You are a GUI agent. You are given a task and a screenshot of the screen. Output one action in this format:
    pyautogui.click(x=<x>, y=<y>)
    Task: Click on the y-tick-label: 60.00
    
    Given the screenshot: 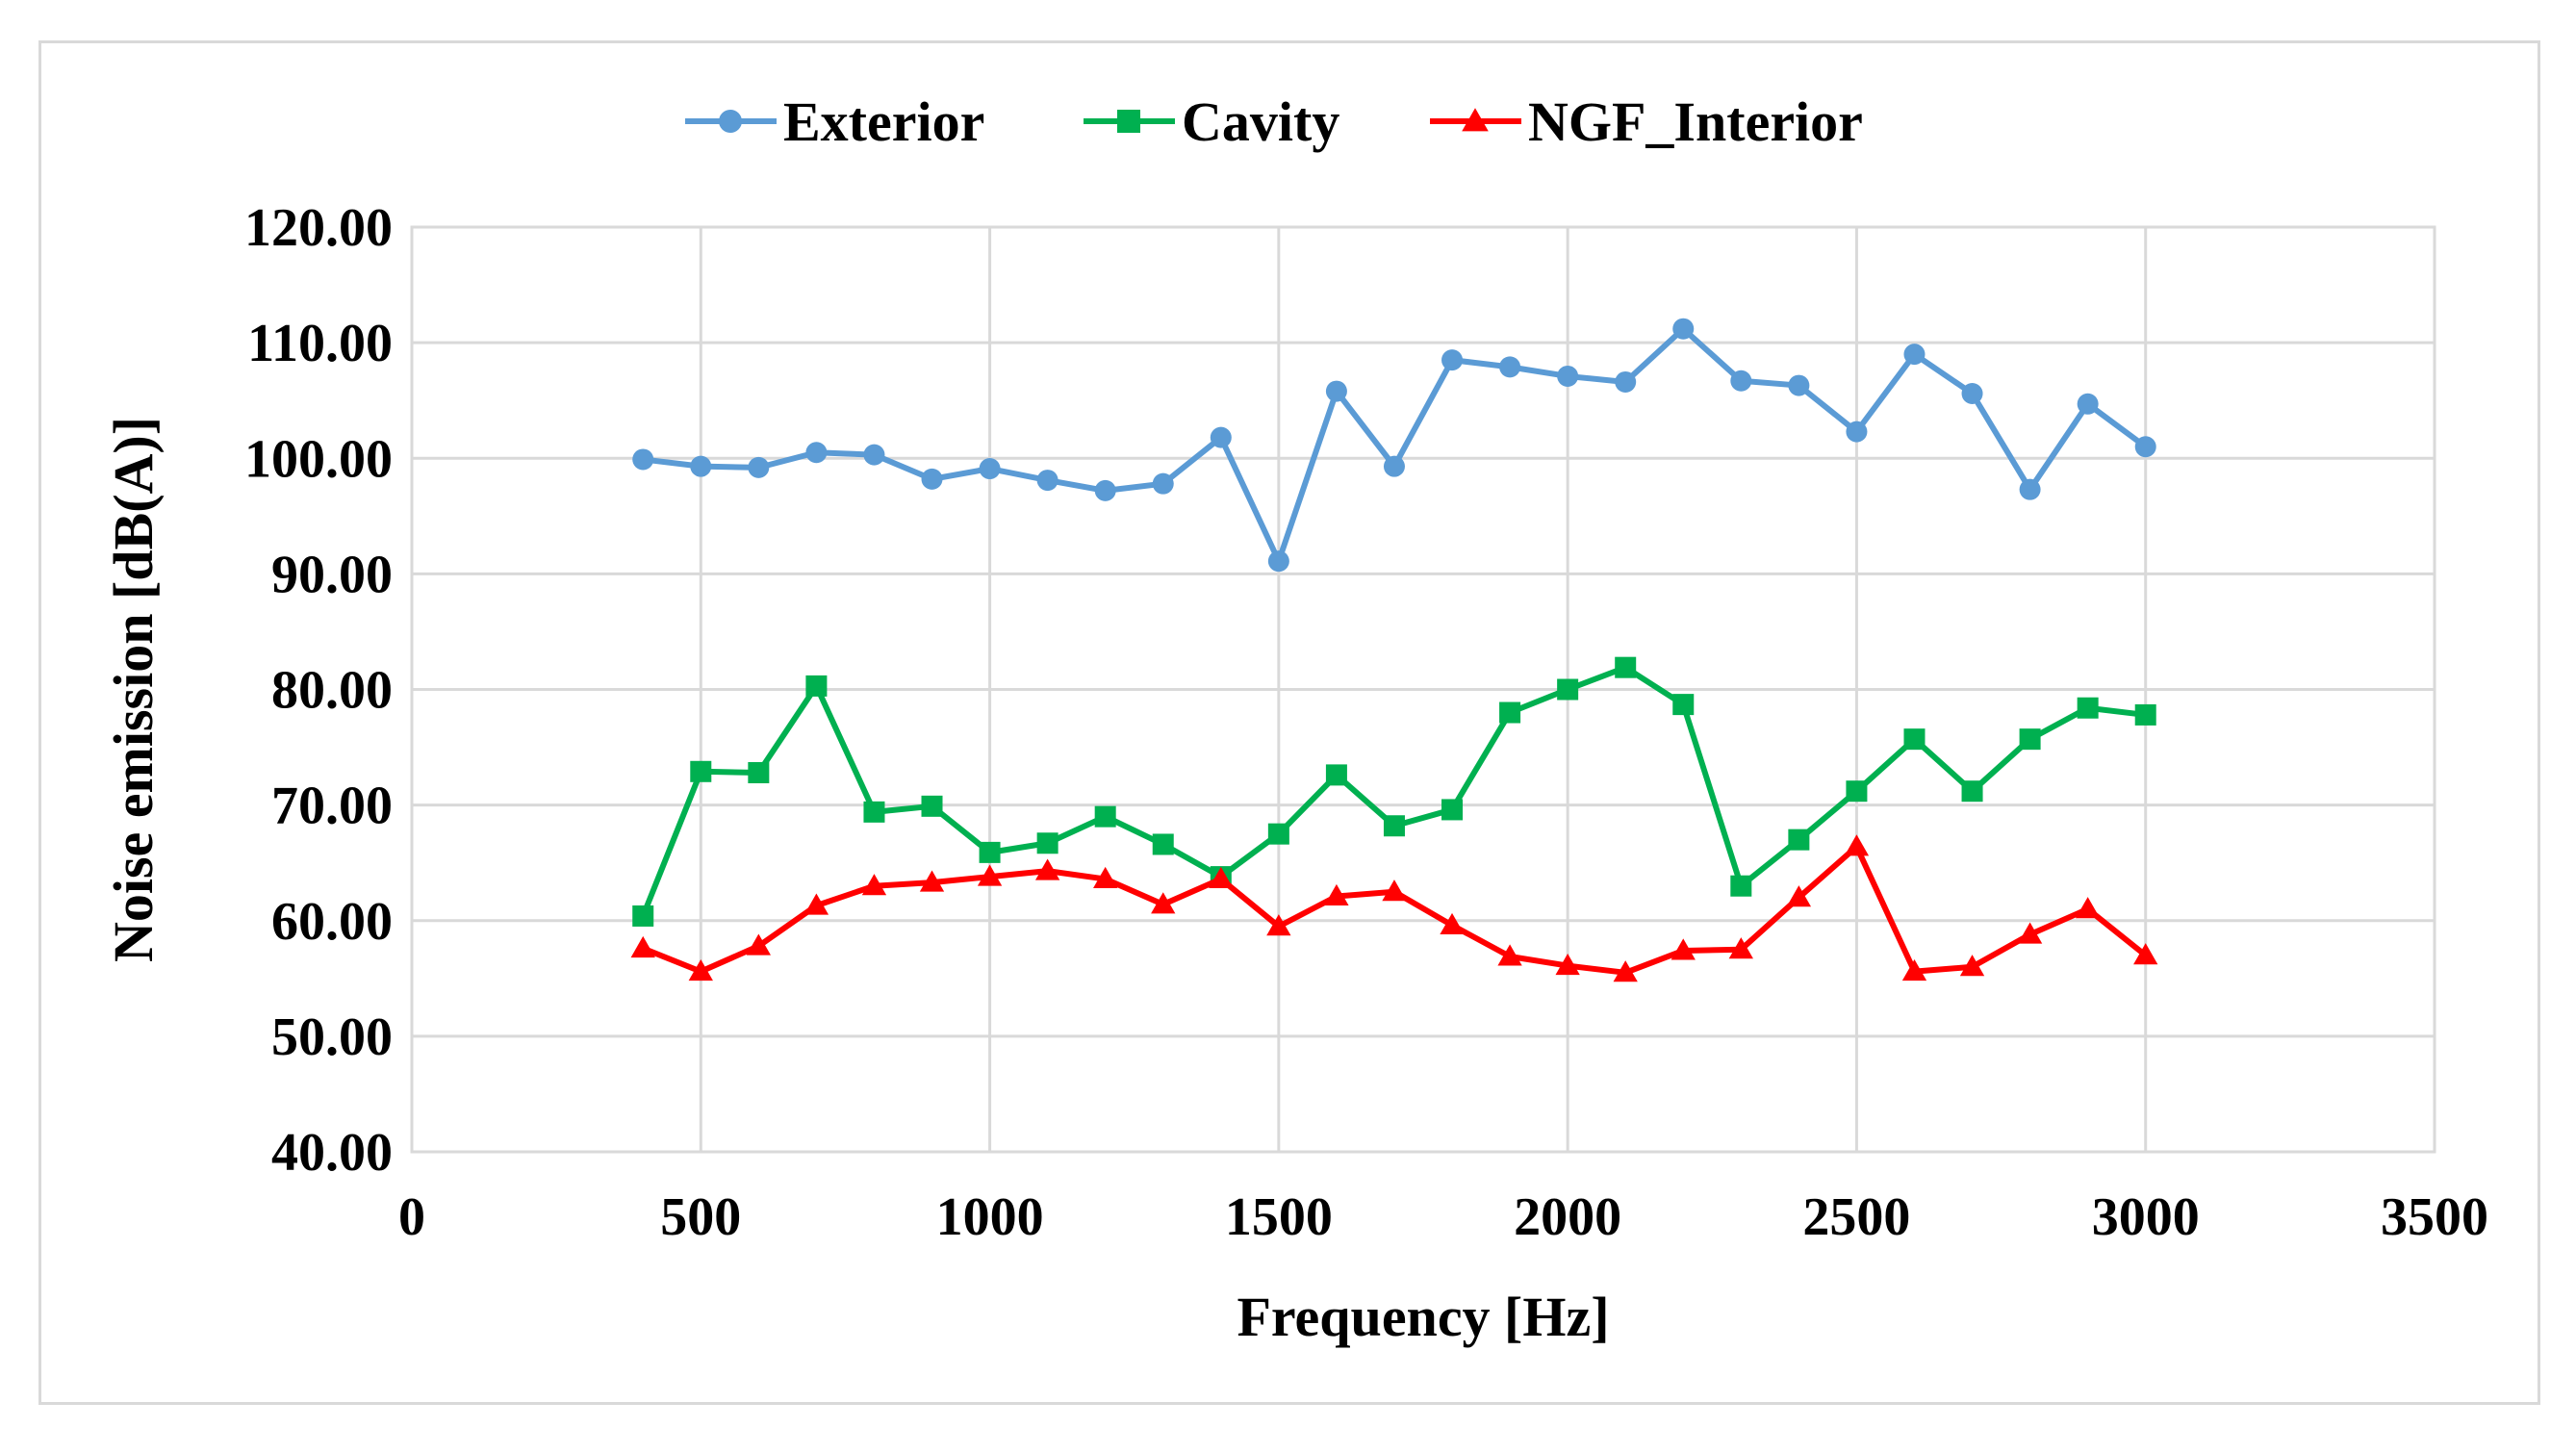 What is the action you would take?
    pyautogui.click(x=332, y=922)
    